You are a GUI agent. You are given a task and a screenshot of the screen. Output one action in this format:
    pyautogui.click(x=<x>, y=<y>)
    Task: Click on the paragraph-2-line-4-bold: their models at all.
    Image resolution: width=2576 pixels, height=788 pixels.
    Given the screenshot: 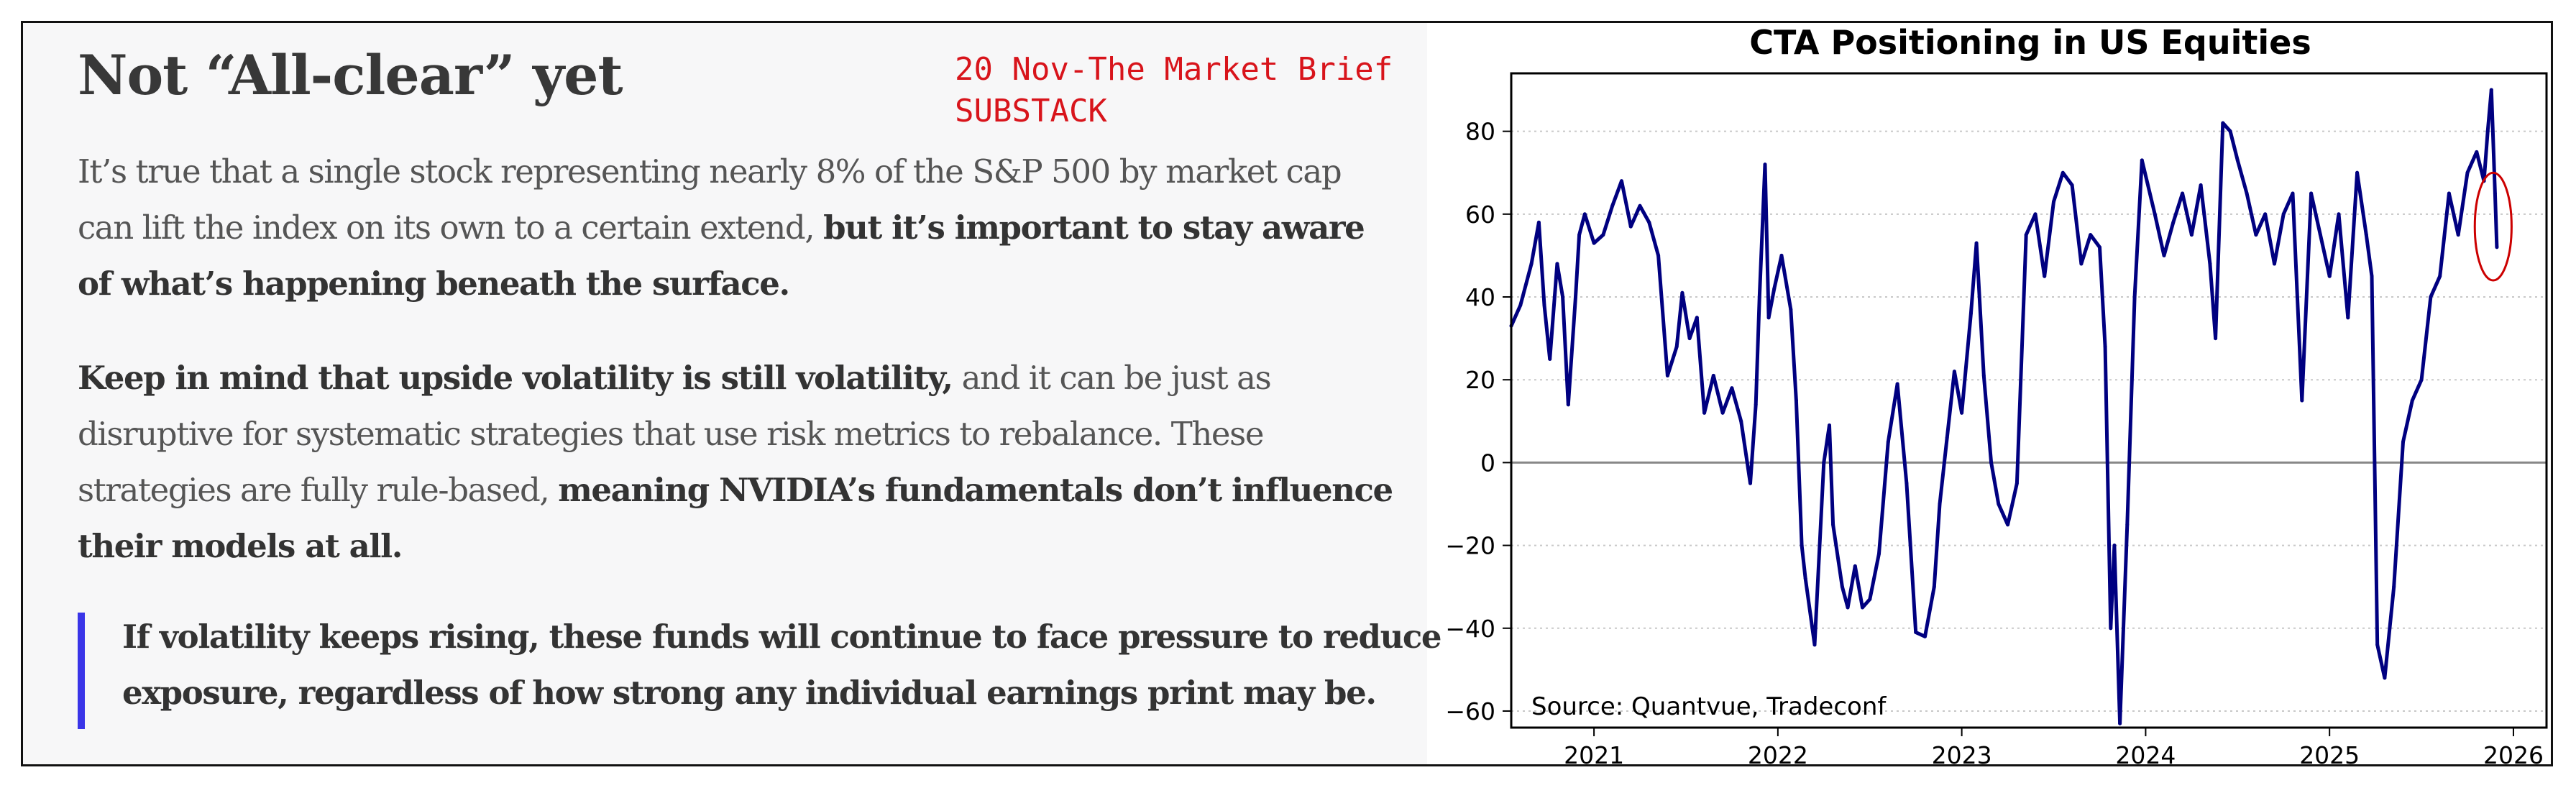 What is the action you would take?
    pyautogui.click(x=241, y=546)
    